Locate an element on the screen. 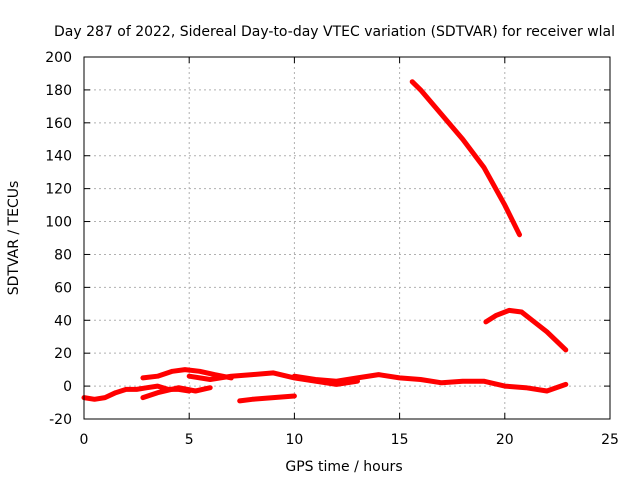 This screenshot has height=480, width=640. y-tick-label: 180 is located at coordinates (58, 91).